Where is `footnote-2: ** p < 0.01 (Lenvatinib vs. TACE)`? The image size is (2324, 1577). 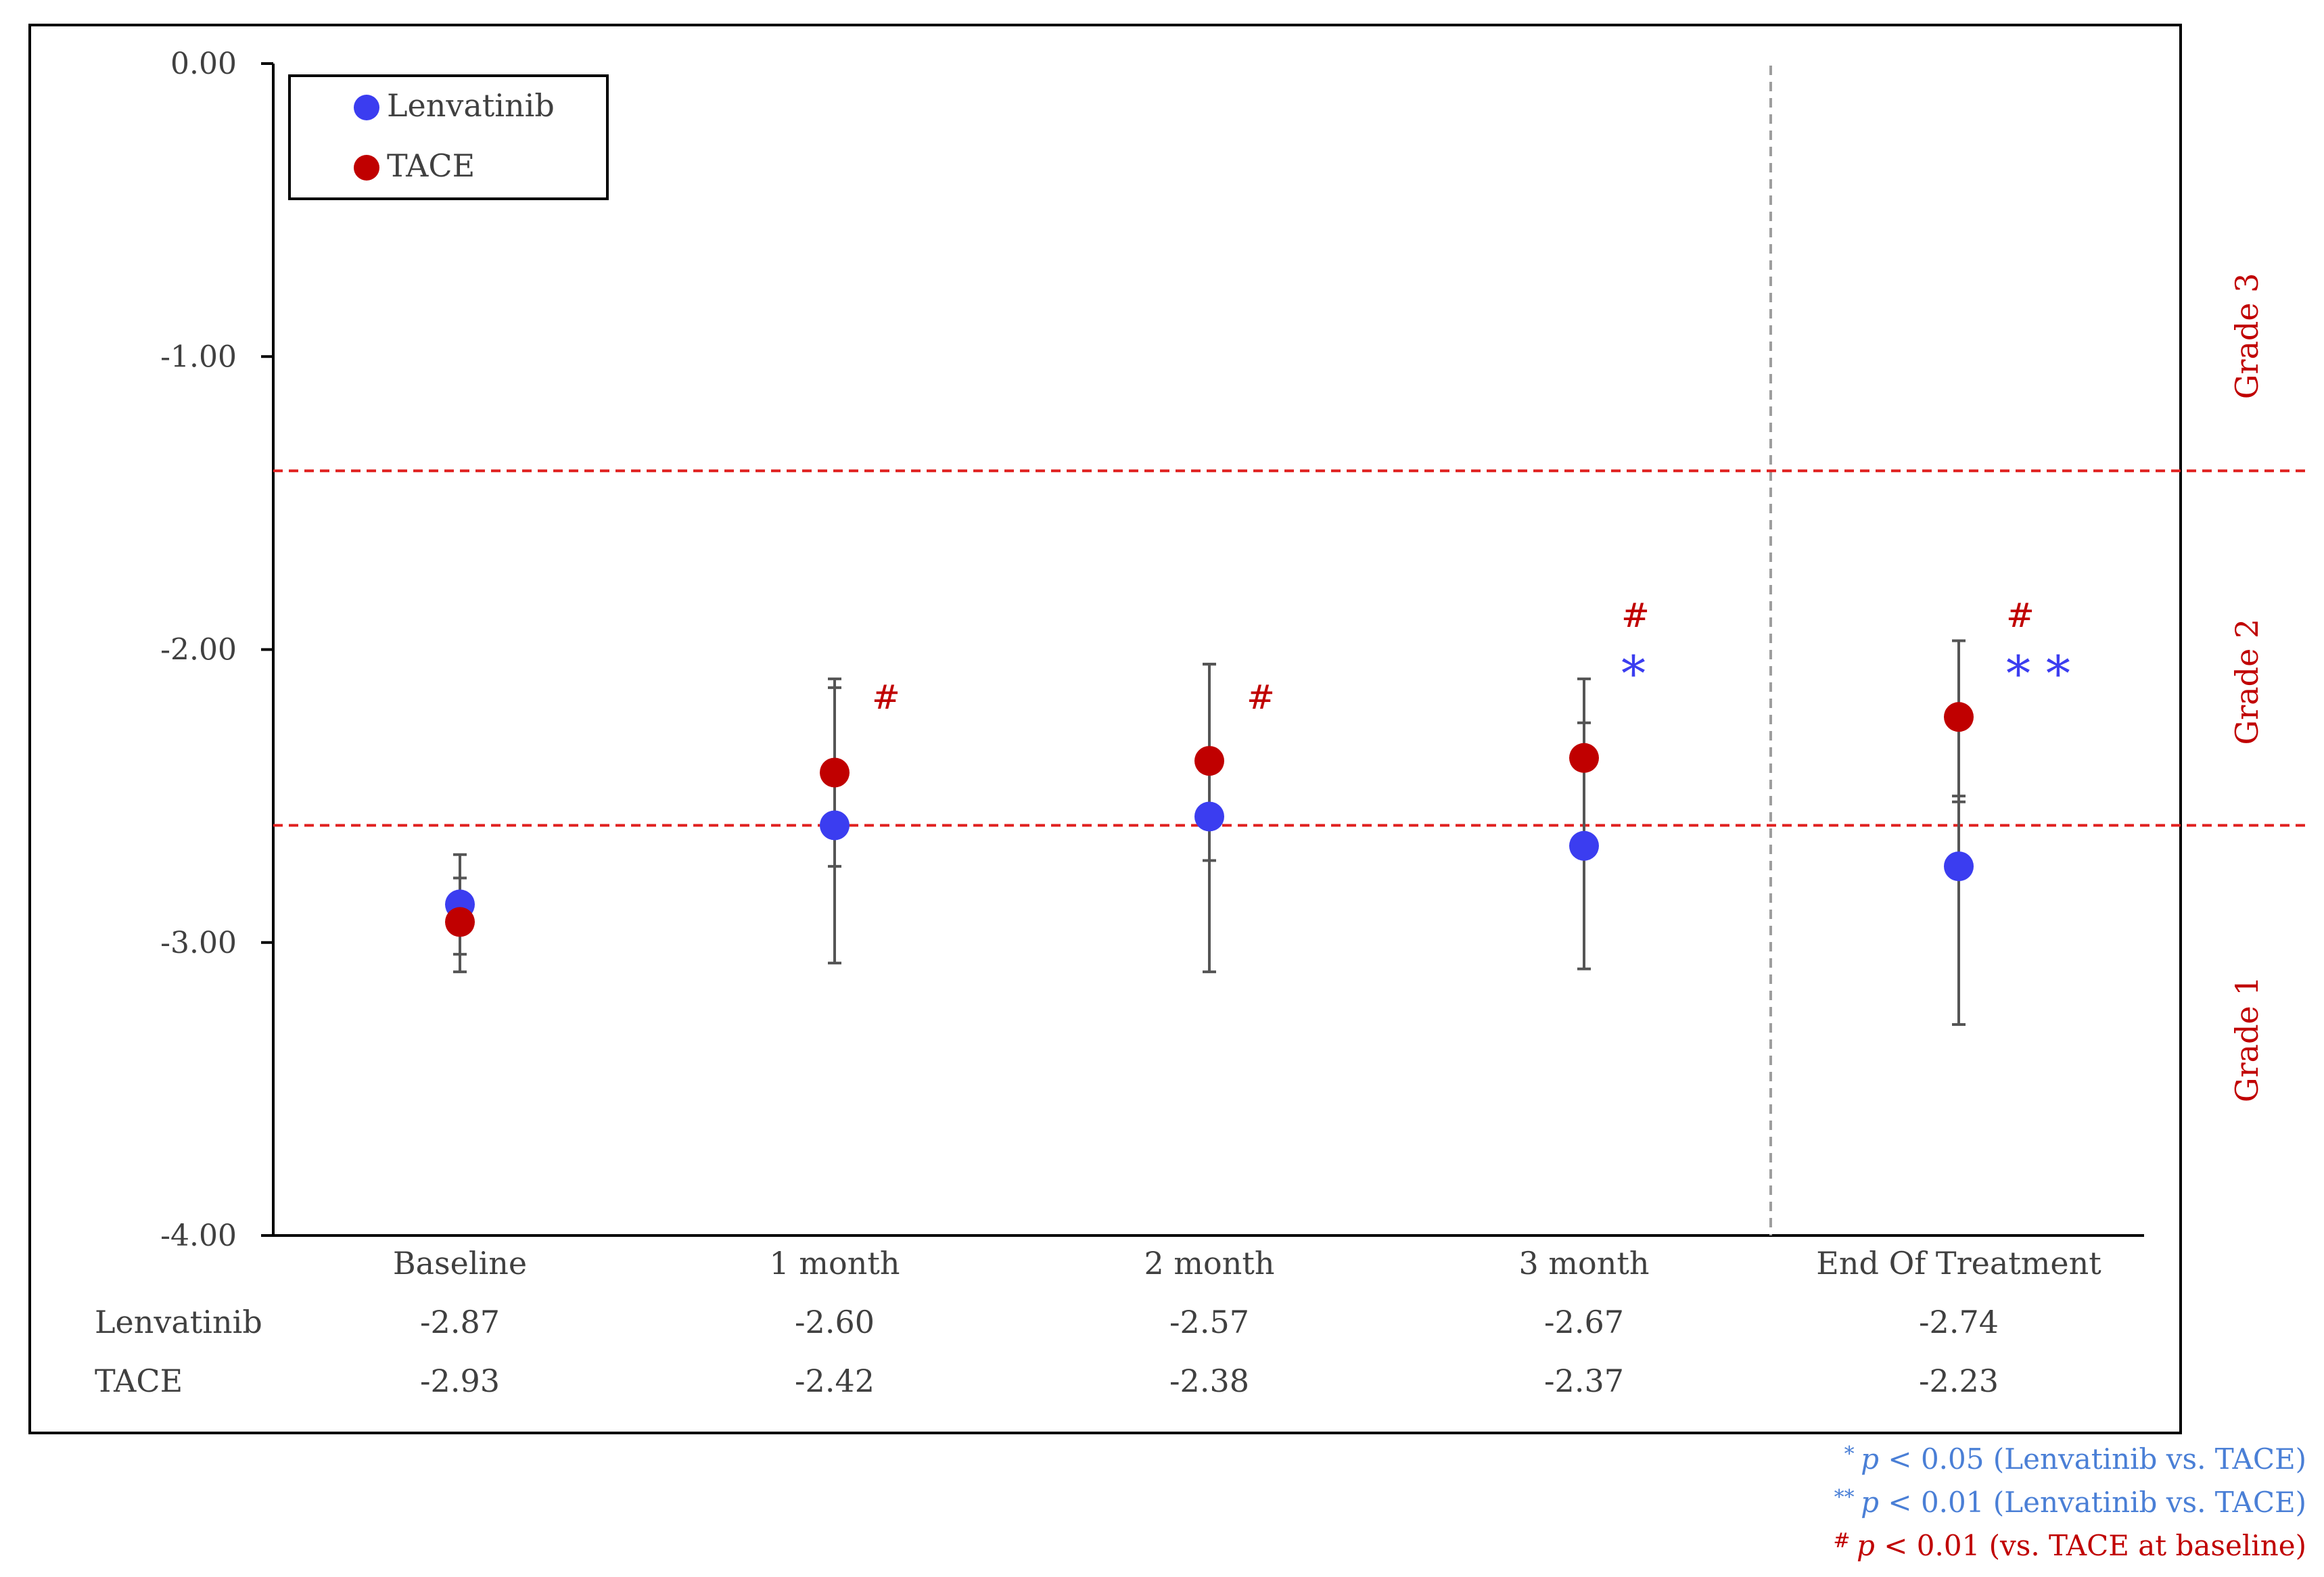 footnote-2: ** p < 0.01 (Lenvatinib vs. TACE) is located at coordinates (2070, 1503).